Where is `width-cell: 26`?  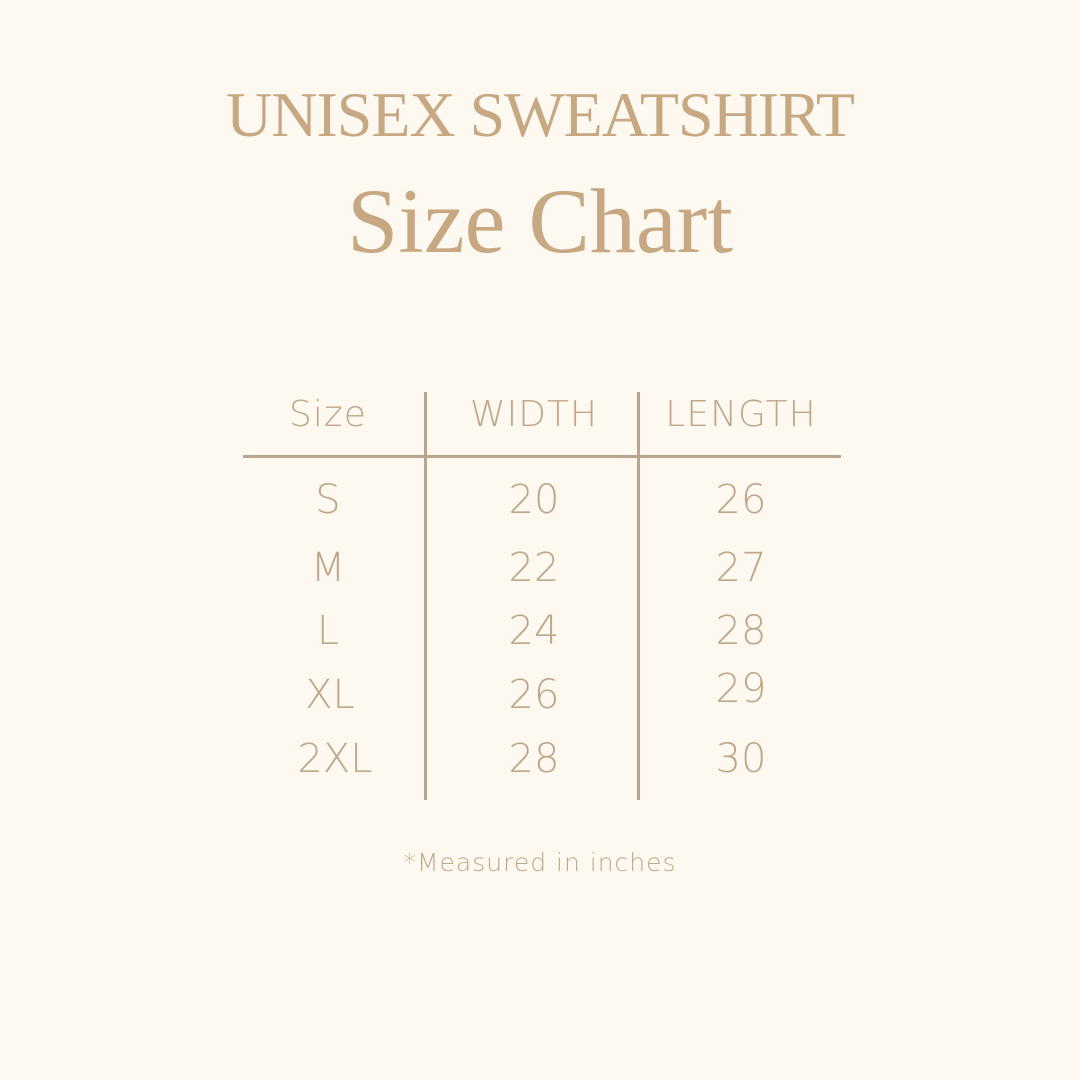
width-cell: 26 is located at coordinates (534, 695).